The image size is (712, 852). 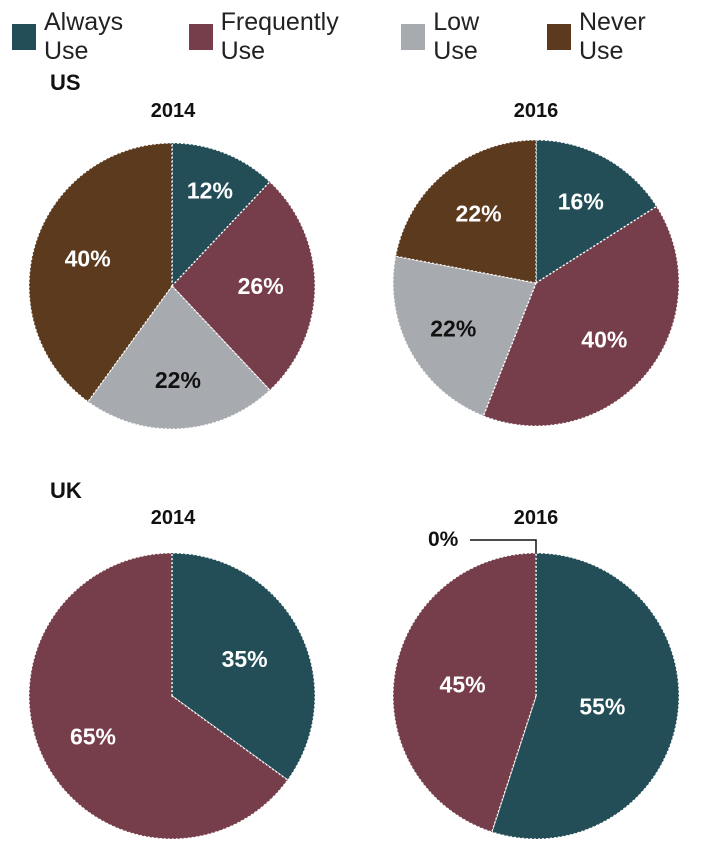 I want to click on chart-title-uk-2016: 2016, so click(x=536, y=518).